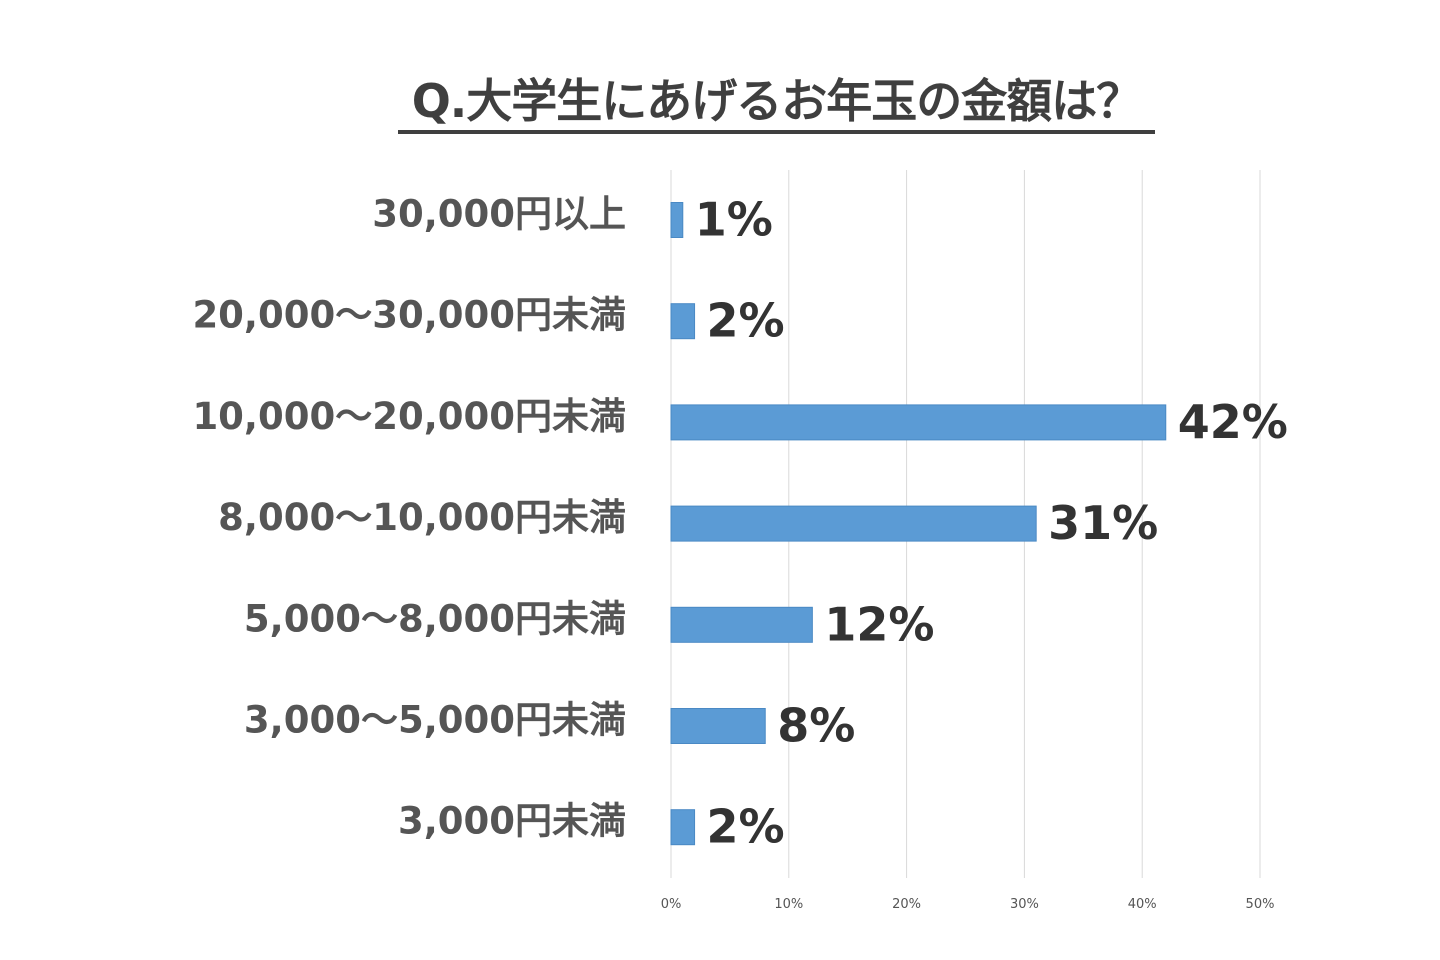 The height and width of the screenshot is (960, 1440). I want to click on data-label: 12%, so click(879, 624).